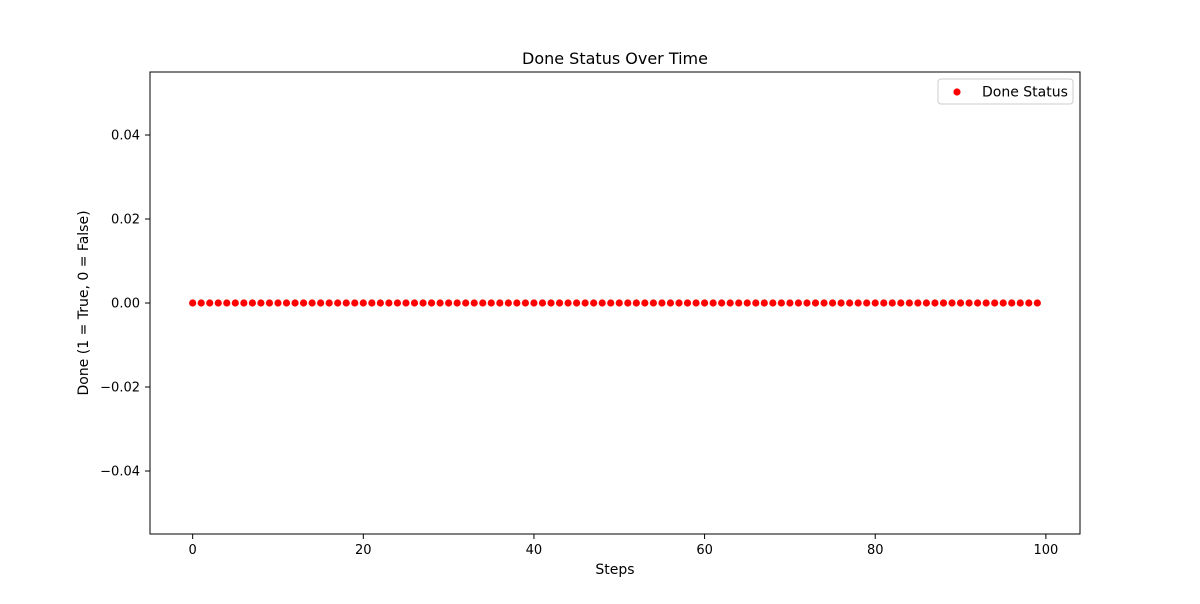  What do you see at coordinates (534, 550) in the screenshot?
I see `x-tick-label: 40` at bounding box center [534, 550].